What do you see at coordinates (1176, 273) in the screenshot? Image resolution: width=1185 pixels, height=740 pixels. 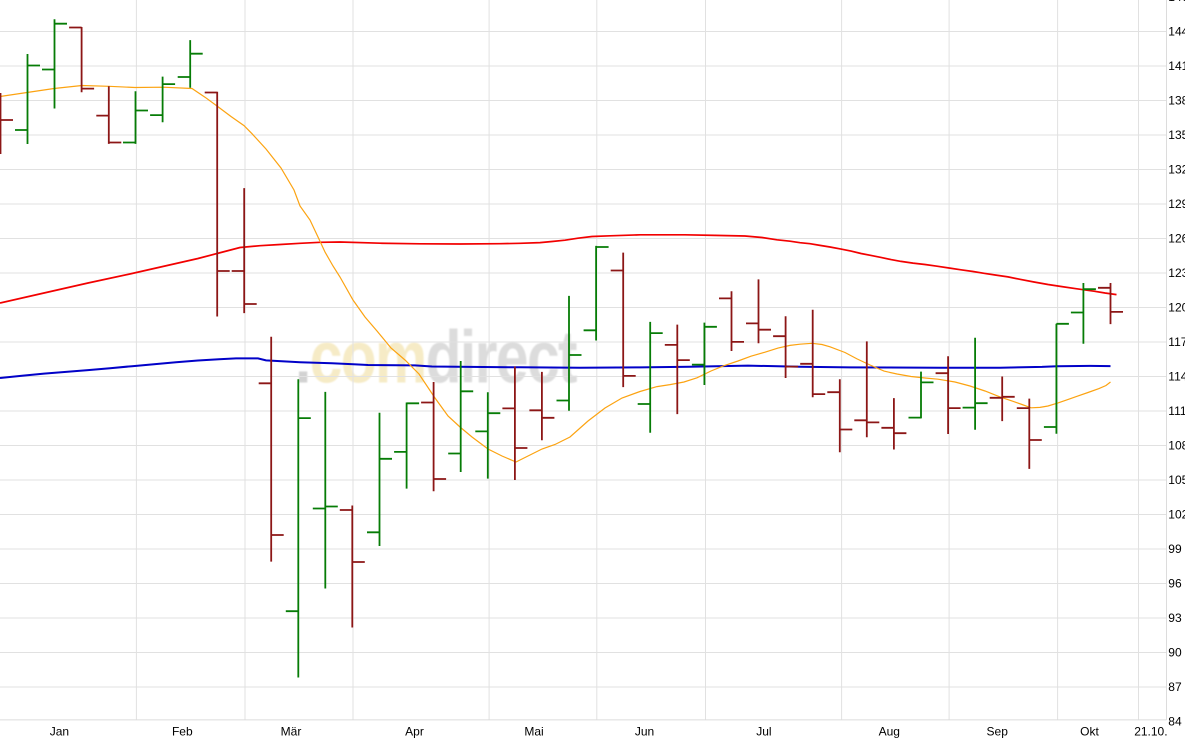 I see `svg-text: 123` at bounding box center [1176, 273].